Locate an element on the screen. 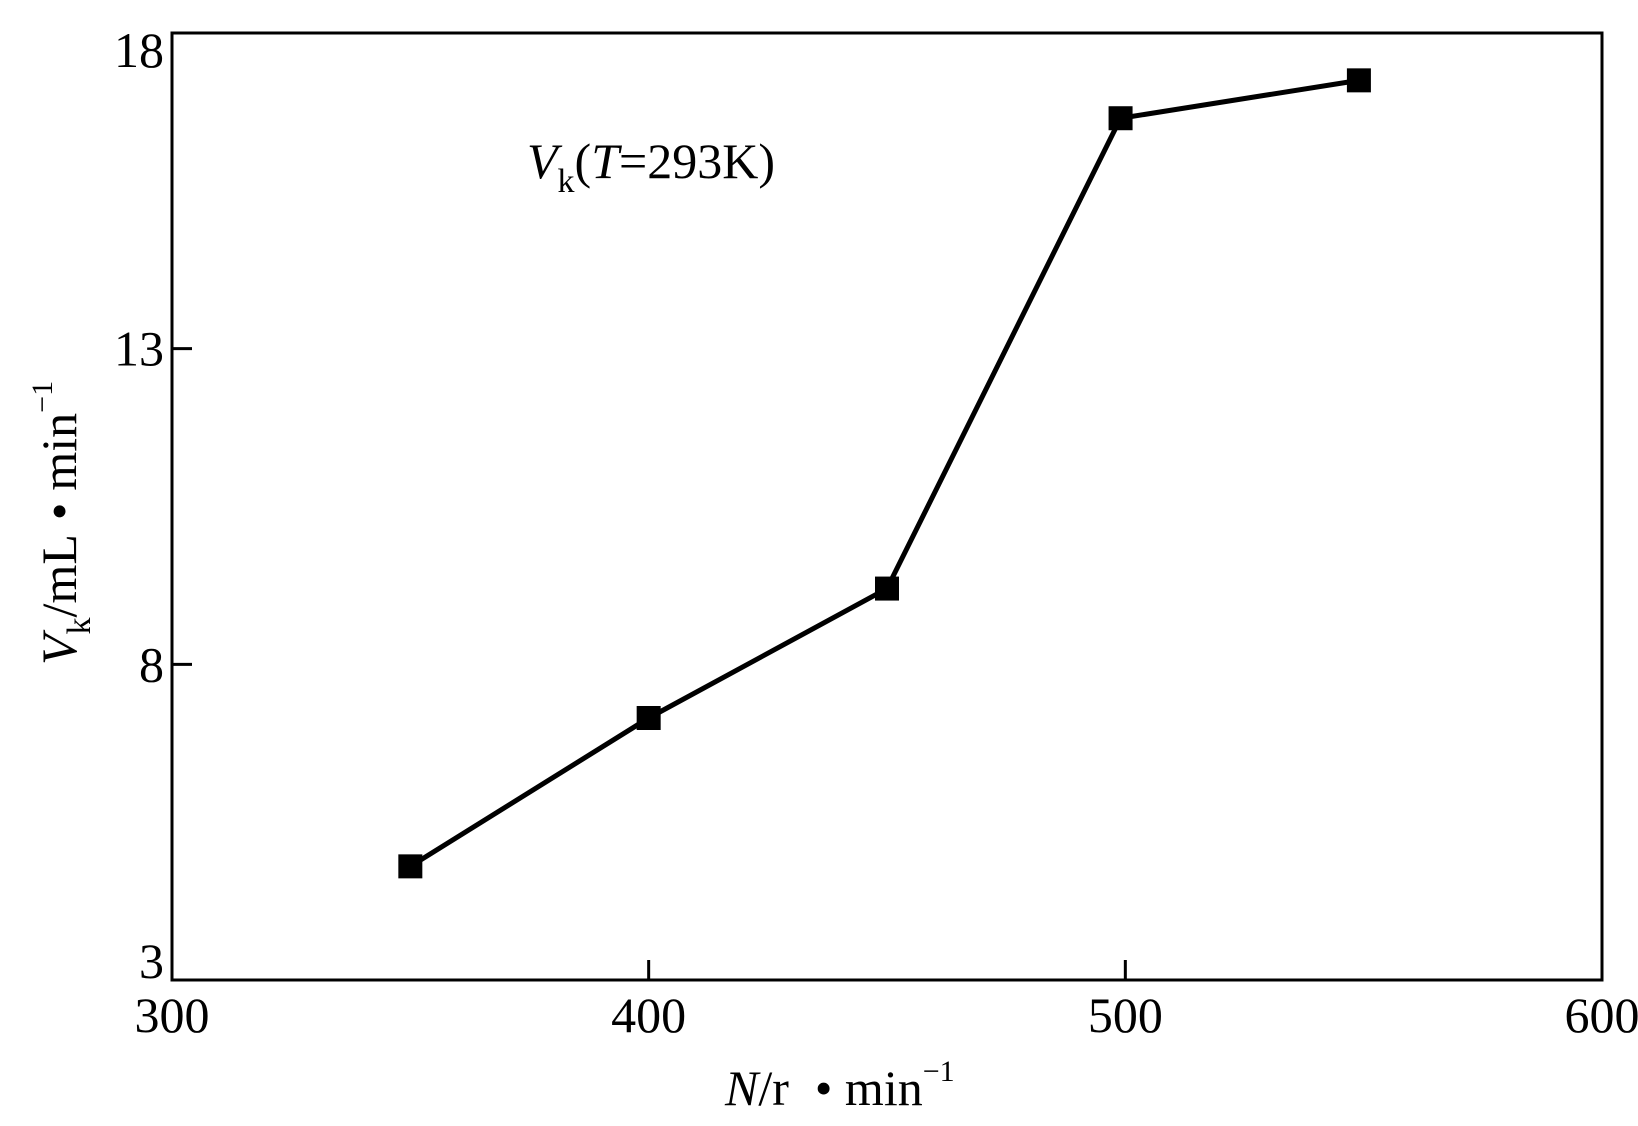  x-tick-label: 400 is located at coordinates (648, 1015).